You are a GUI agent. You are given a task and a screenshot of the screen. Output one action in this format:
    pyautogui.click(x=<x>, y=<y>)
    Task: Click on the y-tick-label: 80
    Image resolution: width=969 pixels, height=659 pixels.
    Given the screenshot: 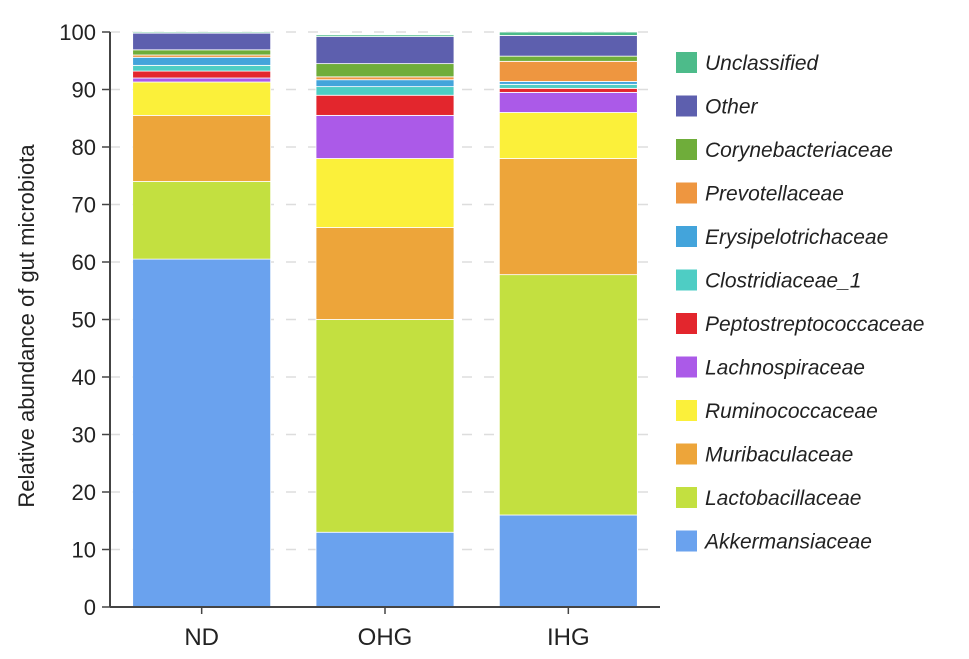 What is the action you would take?
    pyautogui.click(x=84, y=147)
    